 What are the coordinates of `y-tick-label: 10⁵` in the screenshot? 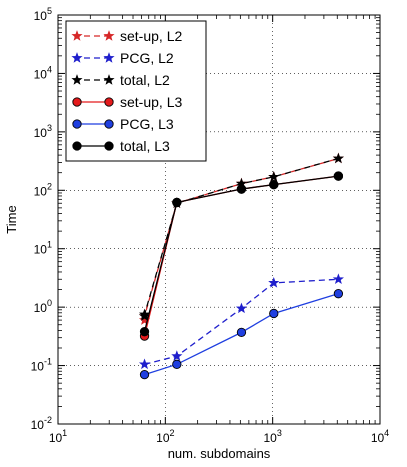 It's located at (43, 14).